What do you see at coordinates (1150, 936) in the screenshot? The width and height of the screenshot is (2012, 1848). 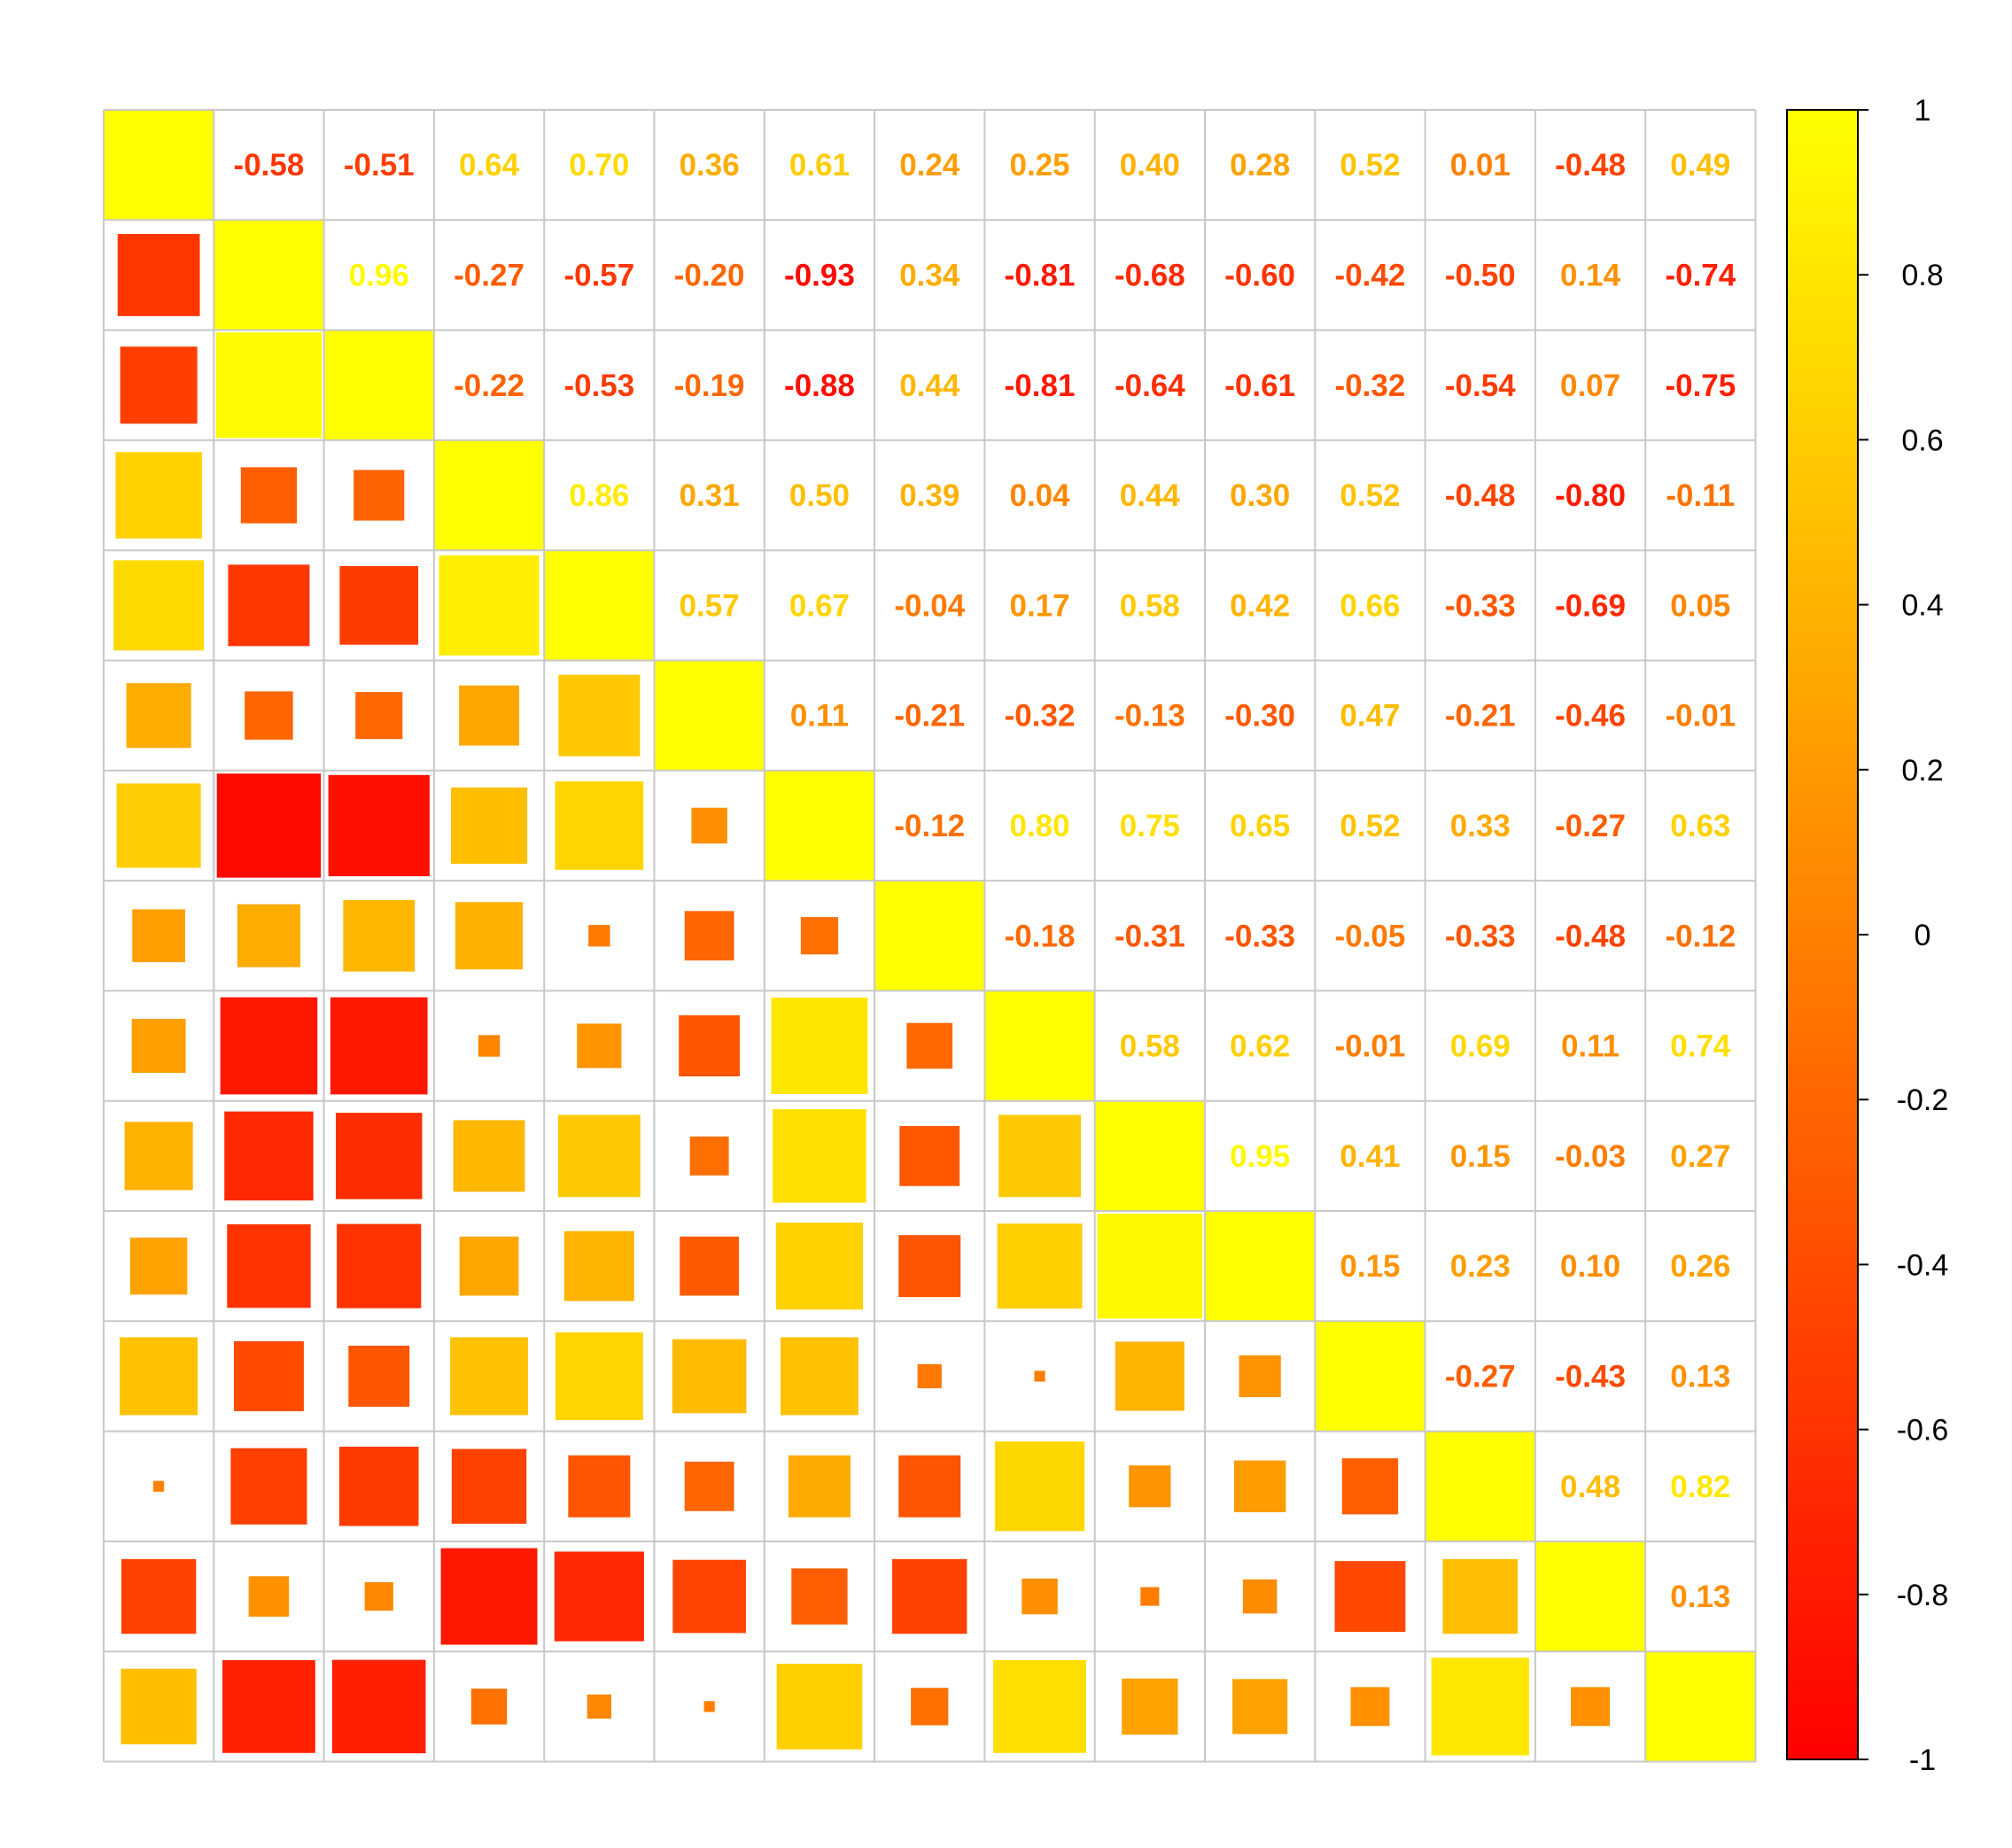 I see `correlation-label: -0.31` at bounding box center [1150, 936].